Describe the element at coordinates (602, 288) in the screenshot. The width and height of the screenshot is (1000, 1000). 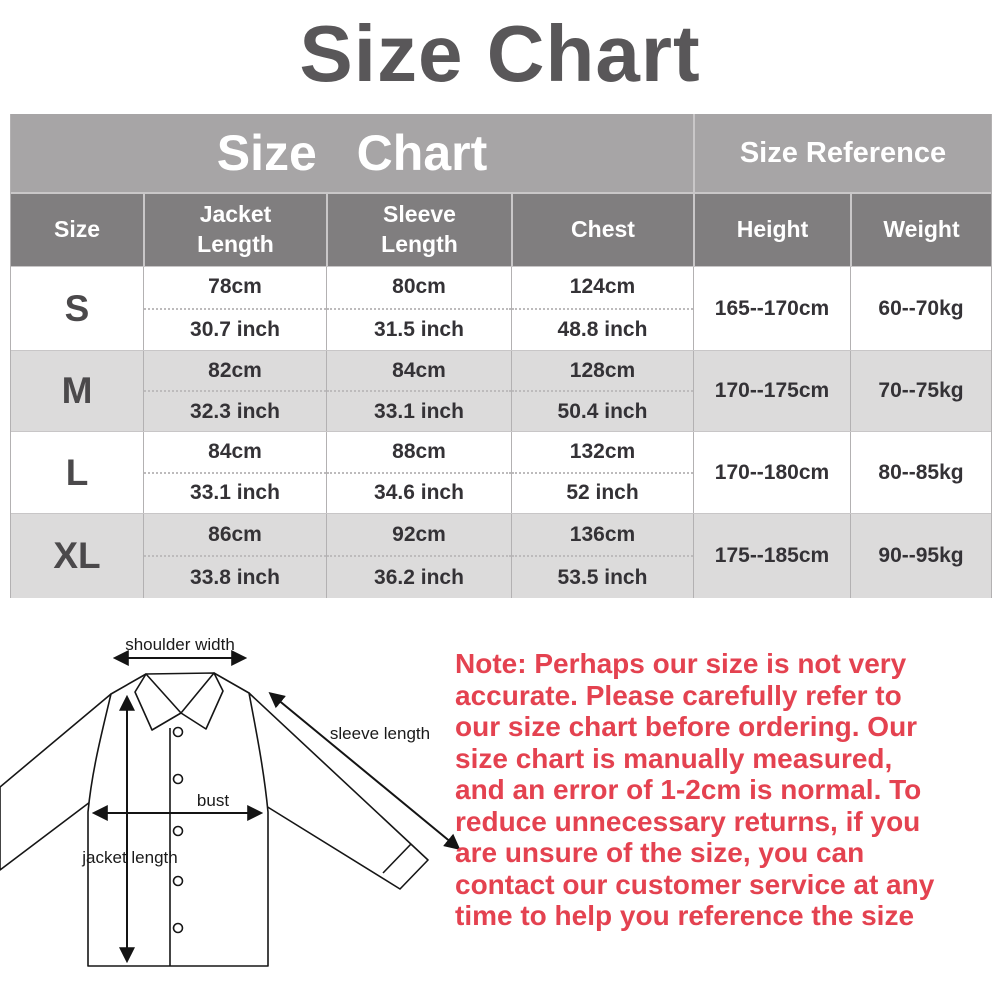
I see `chest-cm: 124cm` at that location.